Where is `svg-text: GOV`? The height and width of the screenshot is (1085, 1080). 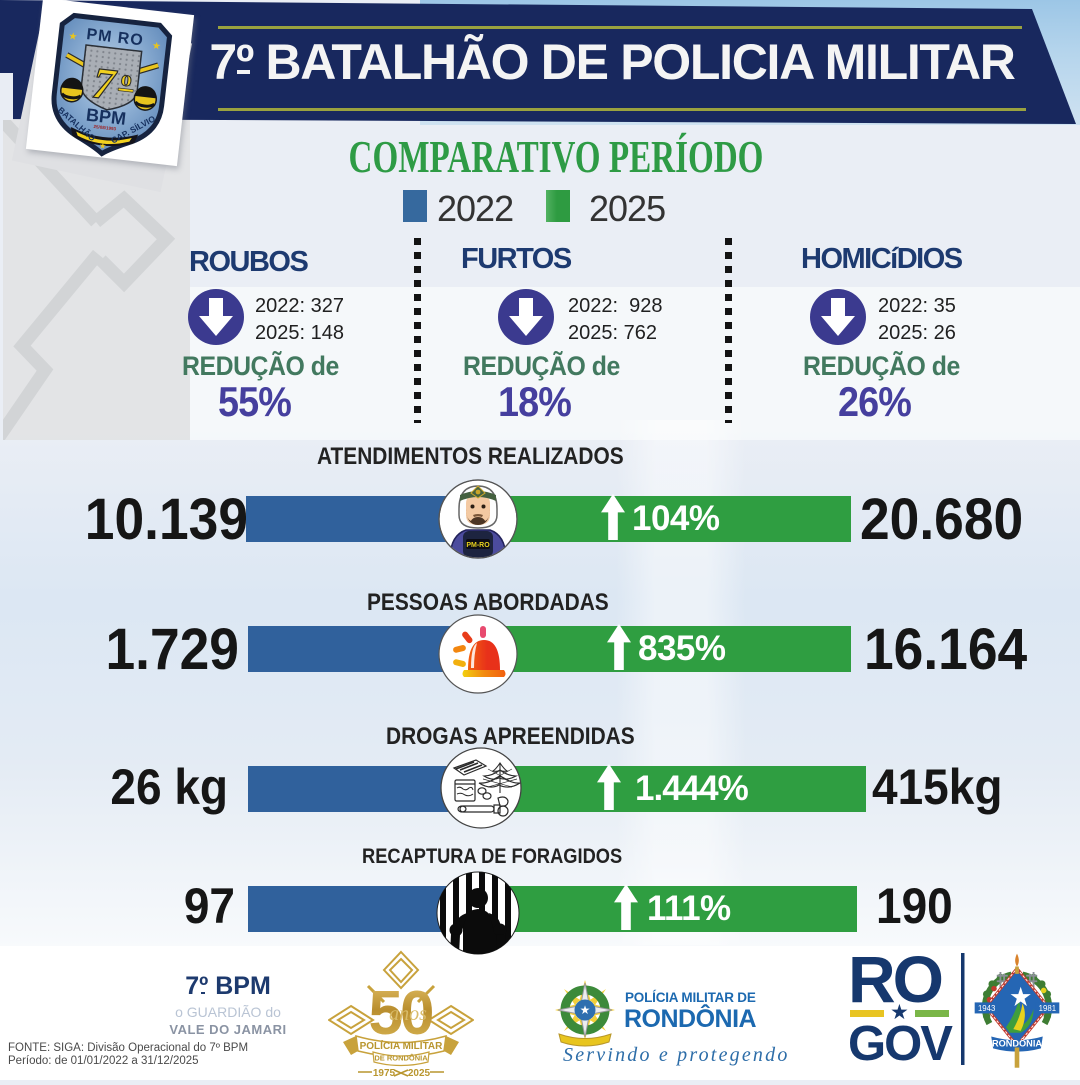
svg-text: GOV is located at coordinates (900, 1044).